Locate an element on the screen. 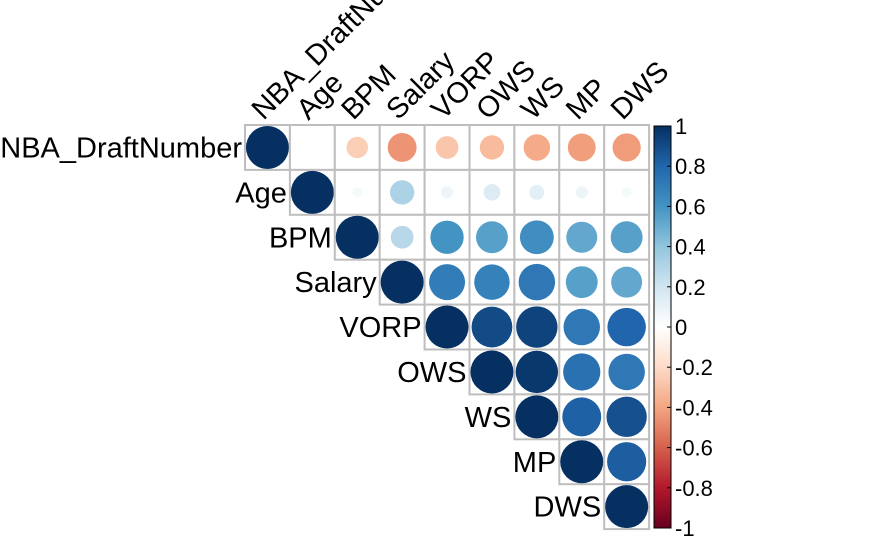 This screenshot has height=543, width=880. row-label: BPM is located at coordinates (300, 238).